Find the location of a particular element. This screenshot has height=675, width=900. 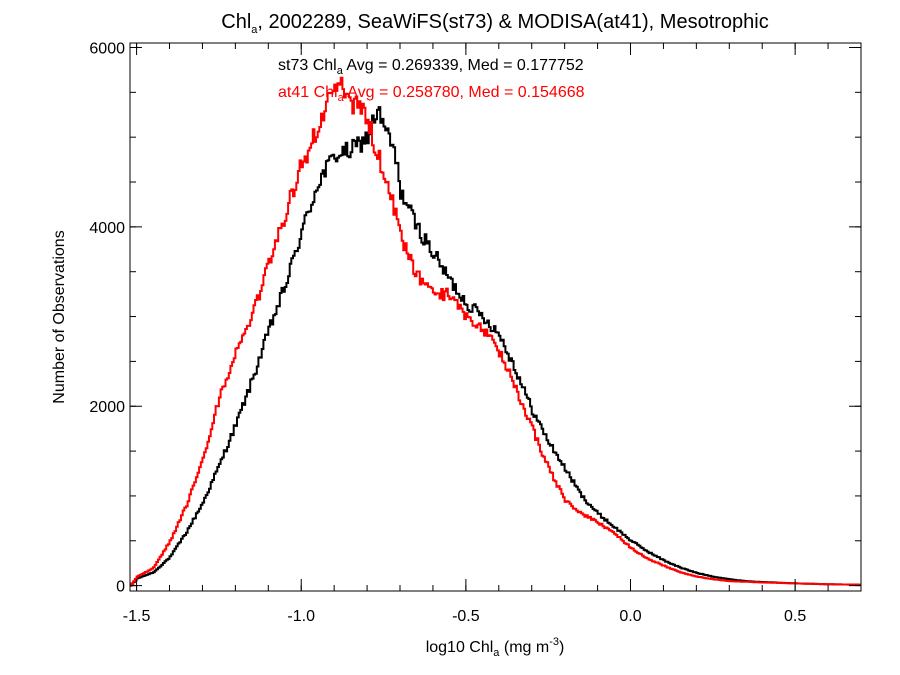

x-axis-label-mid: (mg m is located at coordinates (524, 647).